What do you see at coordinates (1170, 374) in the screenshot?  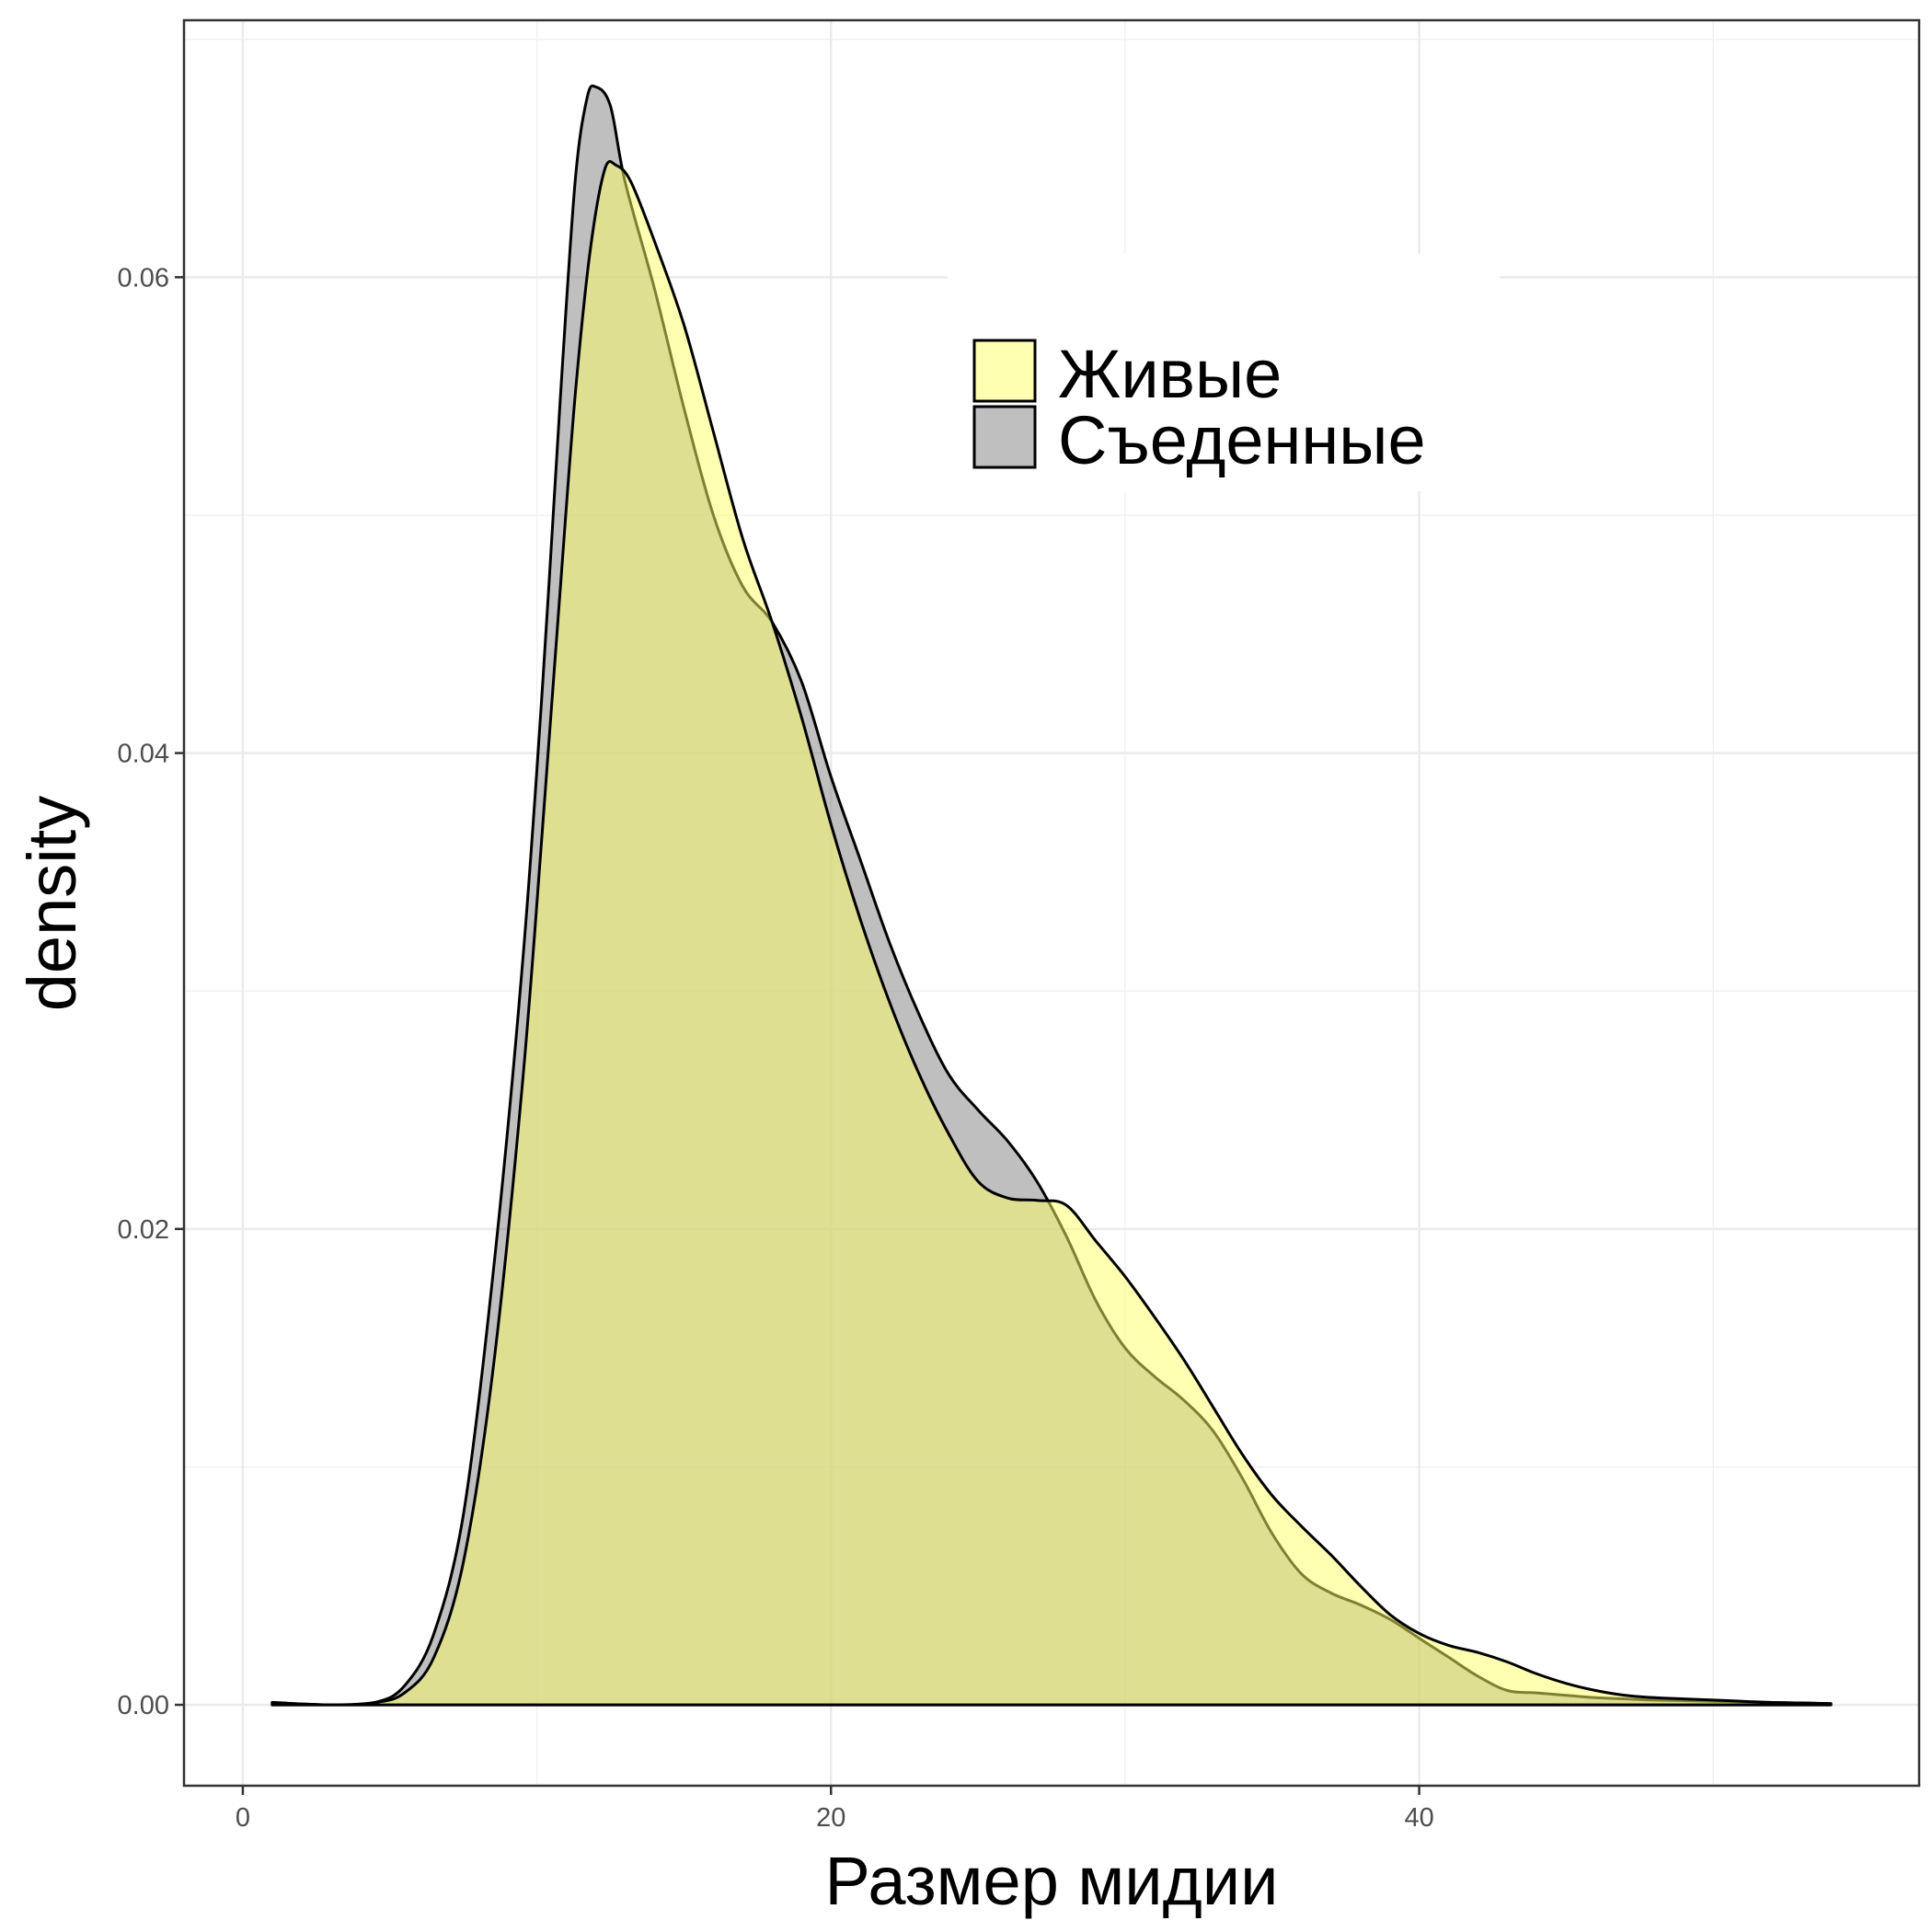 I see `legend-label-zhivye: Живые` at bounding box center [1170, 374].